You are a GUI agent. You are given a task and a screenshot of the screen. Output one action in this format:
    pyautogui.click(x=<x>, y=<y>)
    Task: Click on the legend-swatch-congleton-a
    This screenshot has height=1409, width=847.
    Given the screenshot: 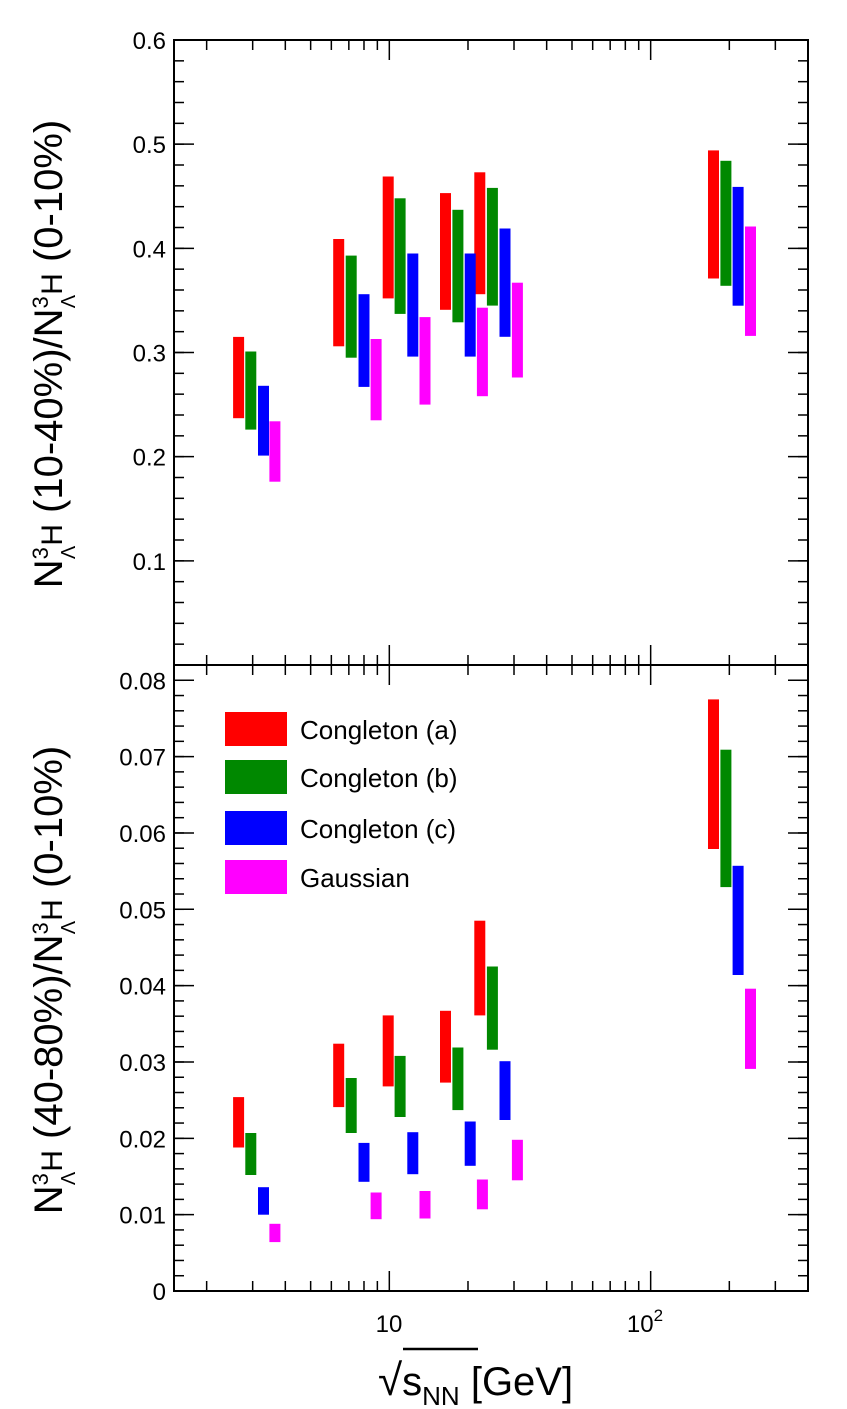 What is the action you would take?
    pyautogui.click(x=256, y=729)
    